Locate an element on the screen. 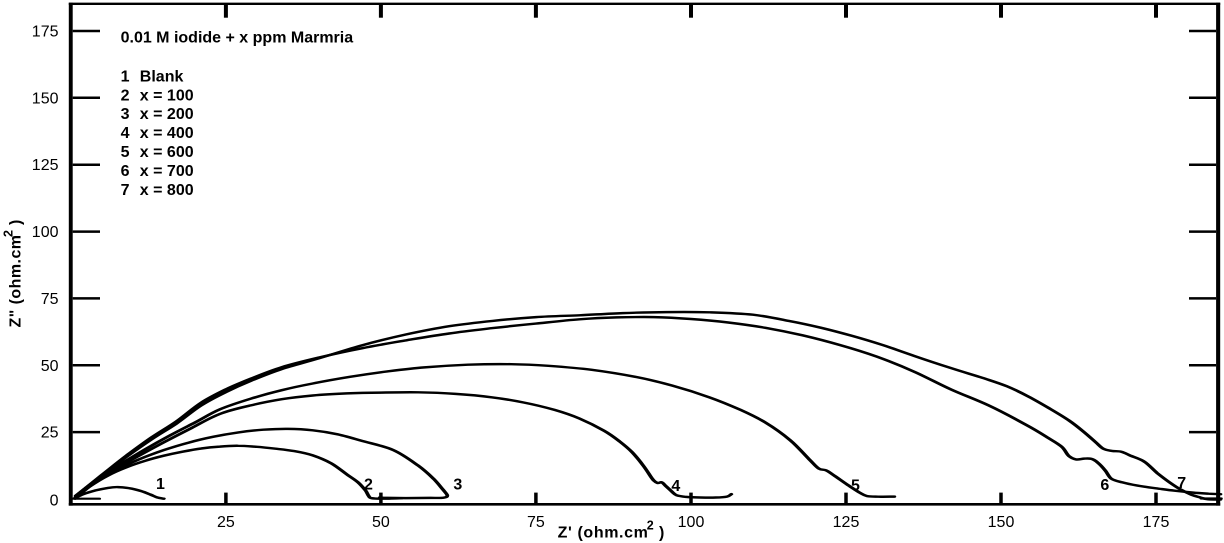 This screenshot has width=1224, height=543. svg-text: 0.01 M iodide + x ppm Marmria is located at coordinates (237, 38).